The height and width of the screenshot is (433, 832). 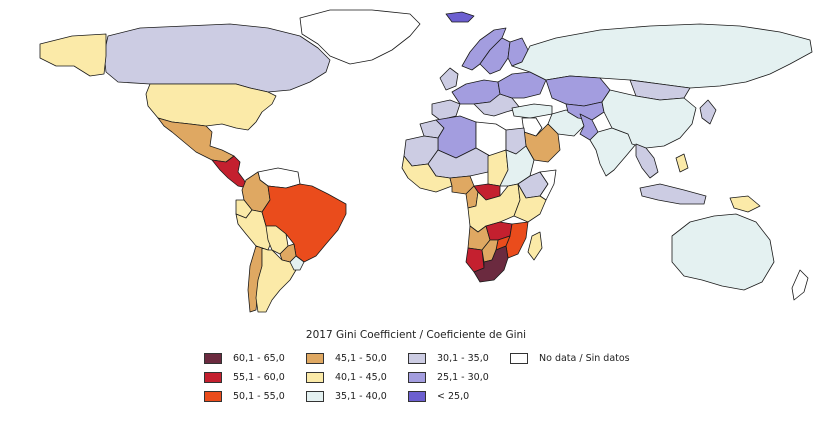 What do you see at coordinates (361, 377) in the screenshot?
I see `legend-label: 40,1 - 45,0` at bounding box center [361, 377].